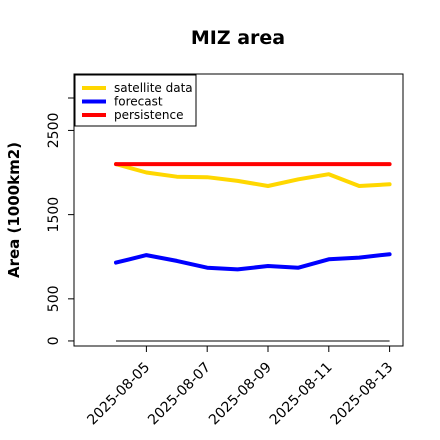 The image size is (440, 440). What do you see at coordinates (54, 131) in the screenshot?
I see `y-tick-label: 2500` at bounding box center [54, 131].